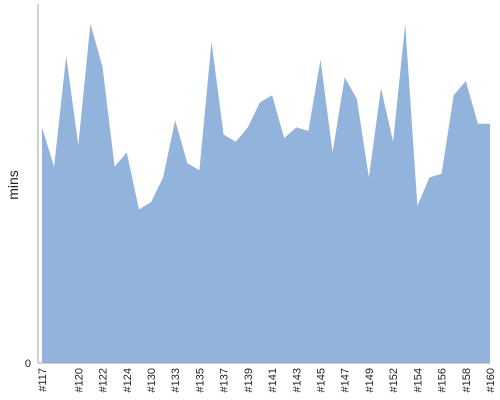 This screenshot has width=500, height=400. Describe the element at coordinates (225, 380) in the screenshot. I see `x-tick-label-137: #137` at that location.